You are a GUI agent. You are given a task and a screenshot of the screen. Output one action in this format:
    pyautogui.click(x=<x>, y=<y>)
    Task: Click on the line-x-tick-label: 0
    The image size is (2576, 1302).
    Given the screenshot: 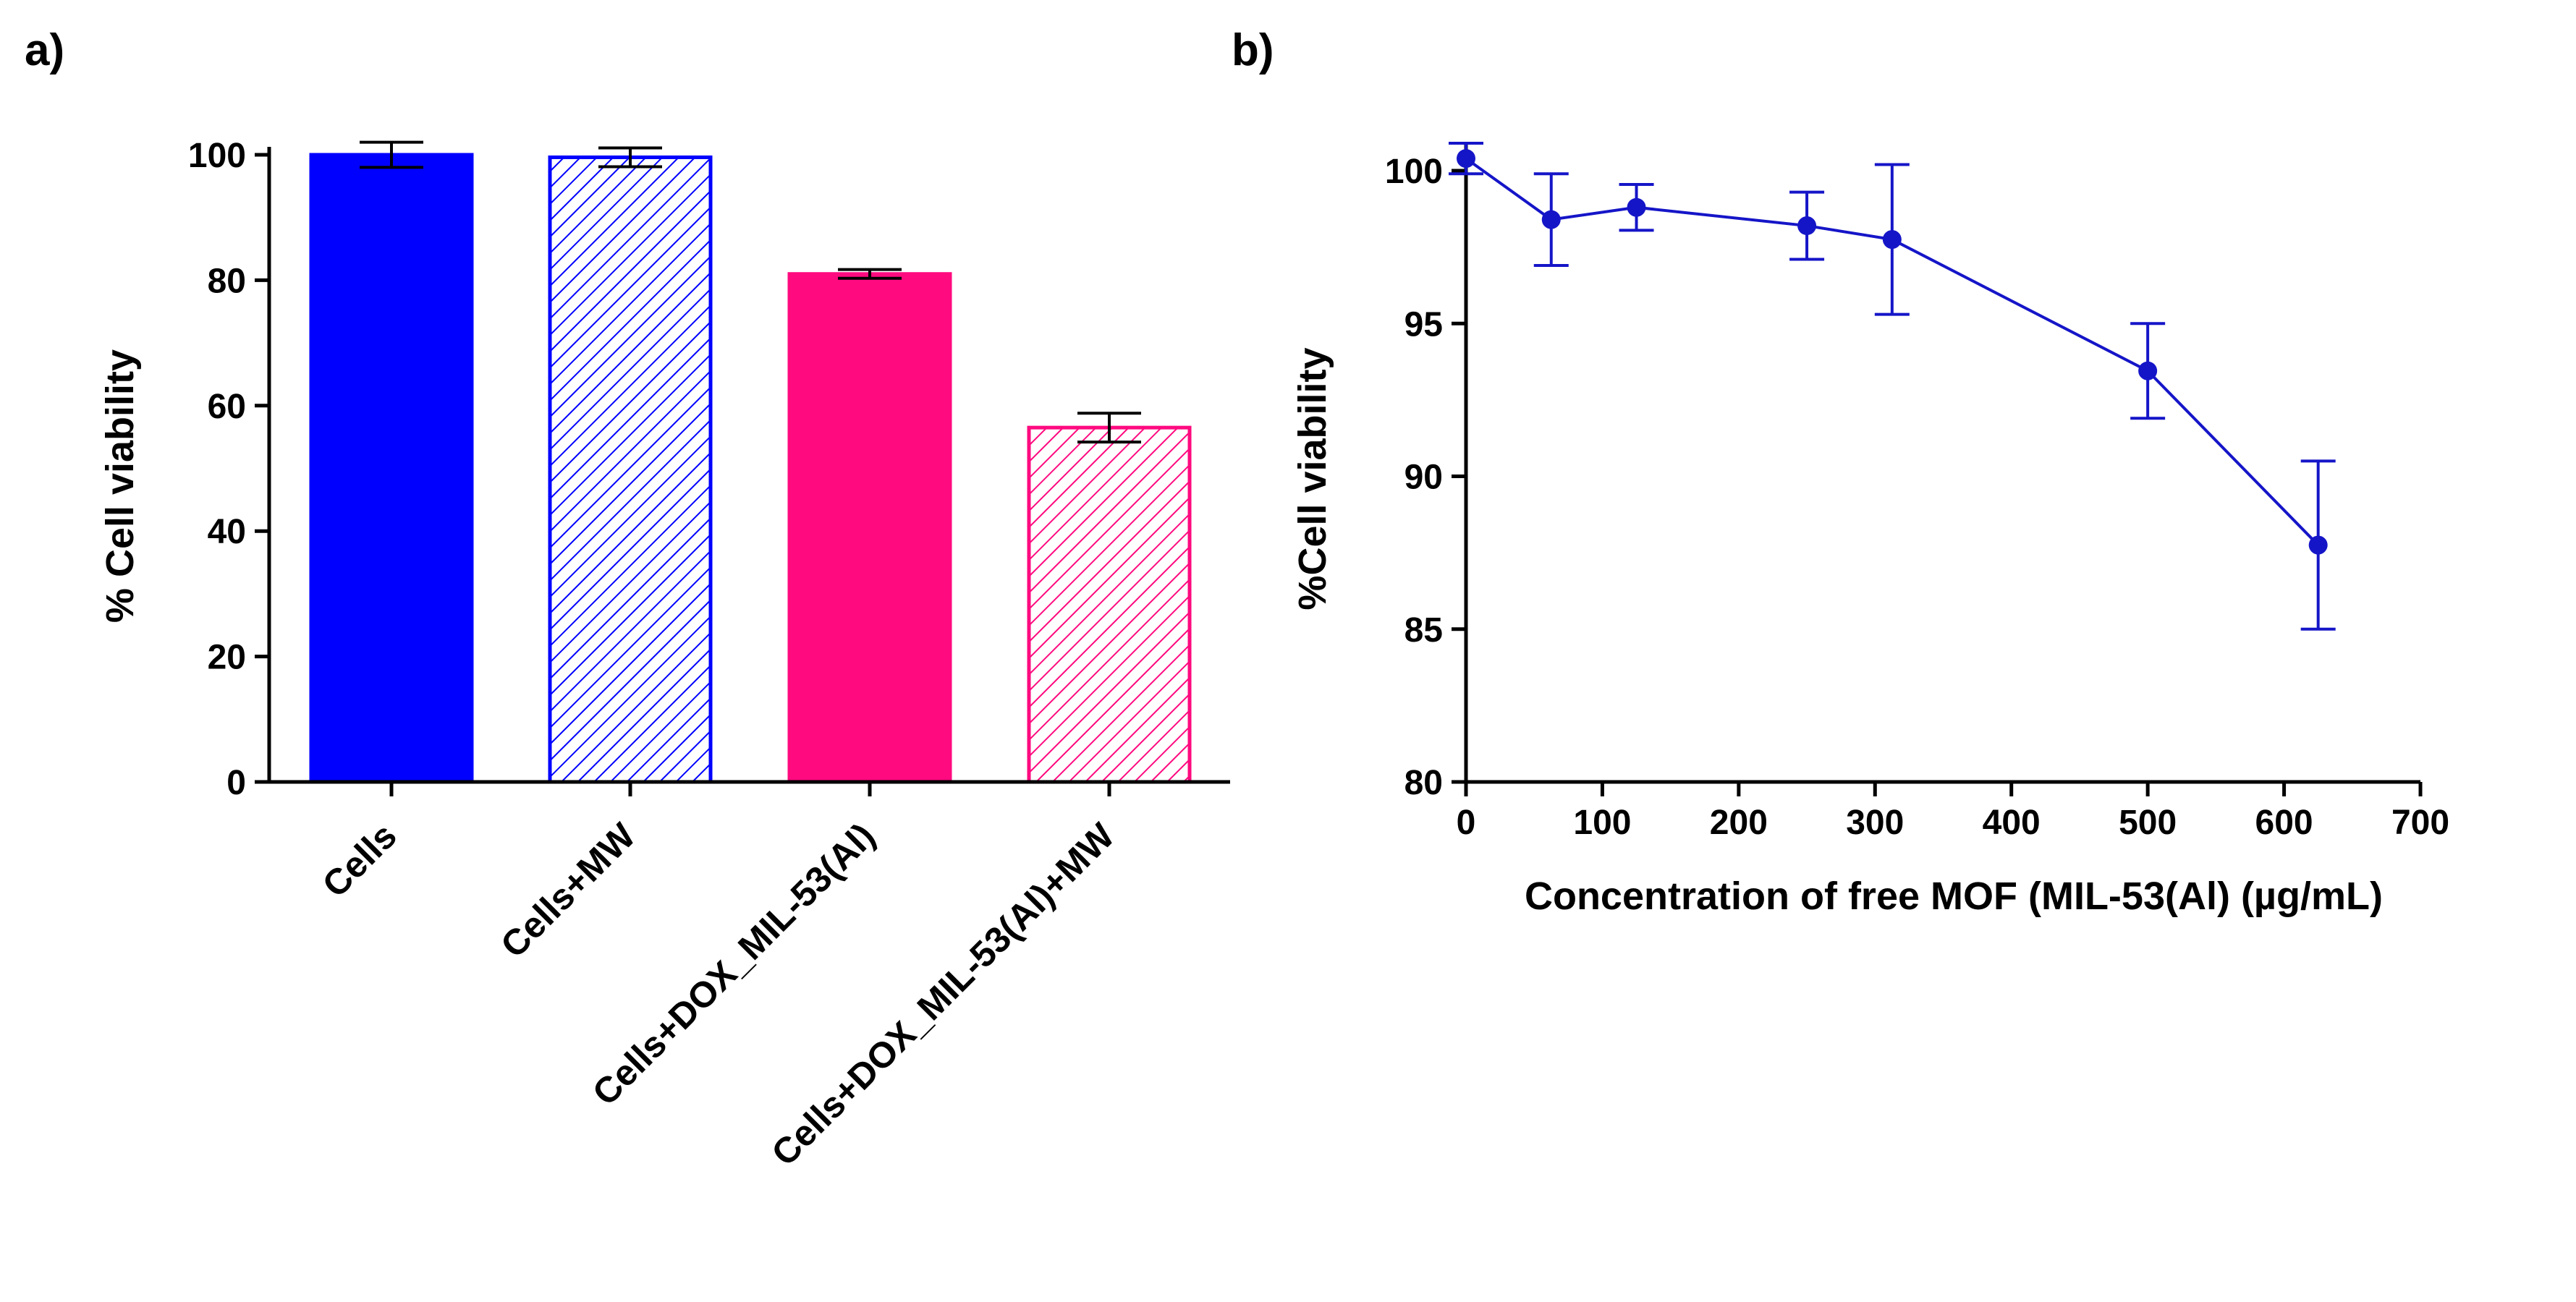 What is the action you would take?
    pyautogui.click(x=1466, y=823)
    